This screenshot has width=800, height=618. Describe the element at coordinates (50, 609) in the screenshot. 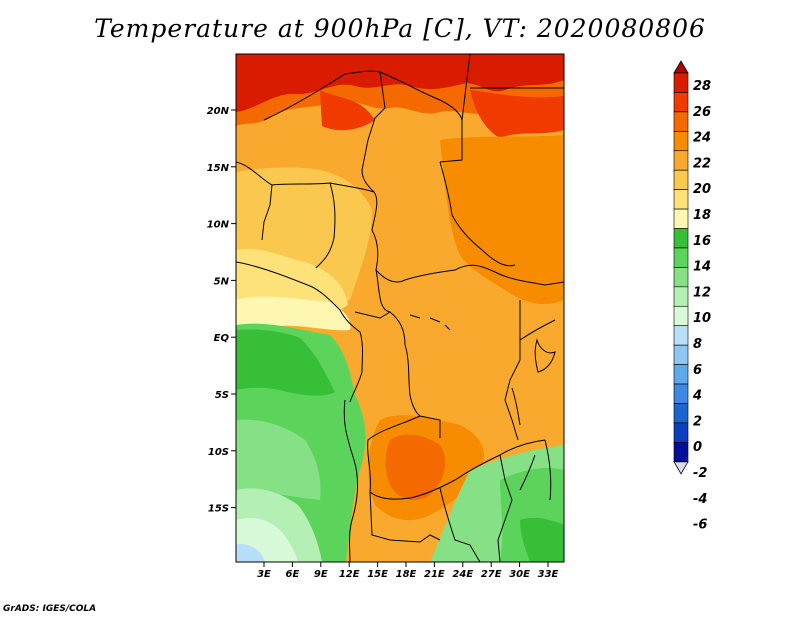

I see `grads-credit: GrADS: IGES/COLA` at that location.